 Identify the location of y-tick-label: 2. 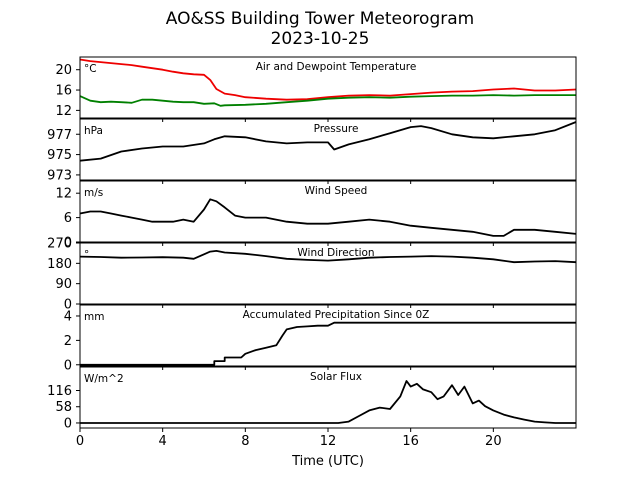
(68, 341).